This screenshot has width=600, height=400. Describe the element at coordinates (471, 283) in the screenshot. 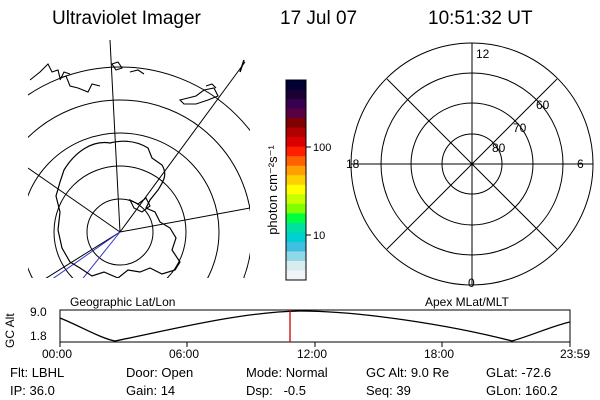

I see `mlt-label-0: 0` at that location.